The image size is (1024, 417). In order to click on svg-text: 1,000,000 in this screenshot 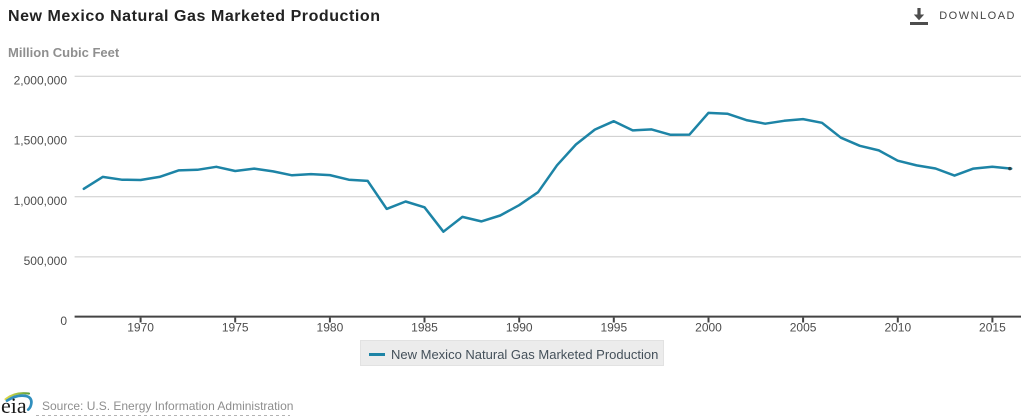, I will do `click(41, 201)`.